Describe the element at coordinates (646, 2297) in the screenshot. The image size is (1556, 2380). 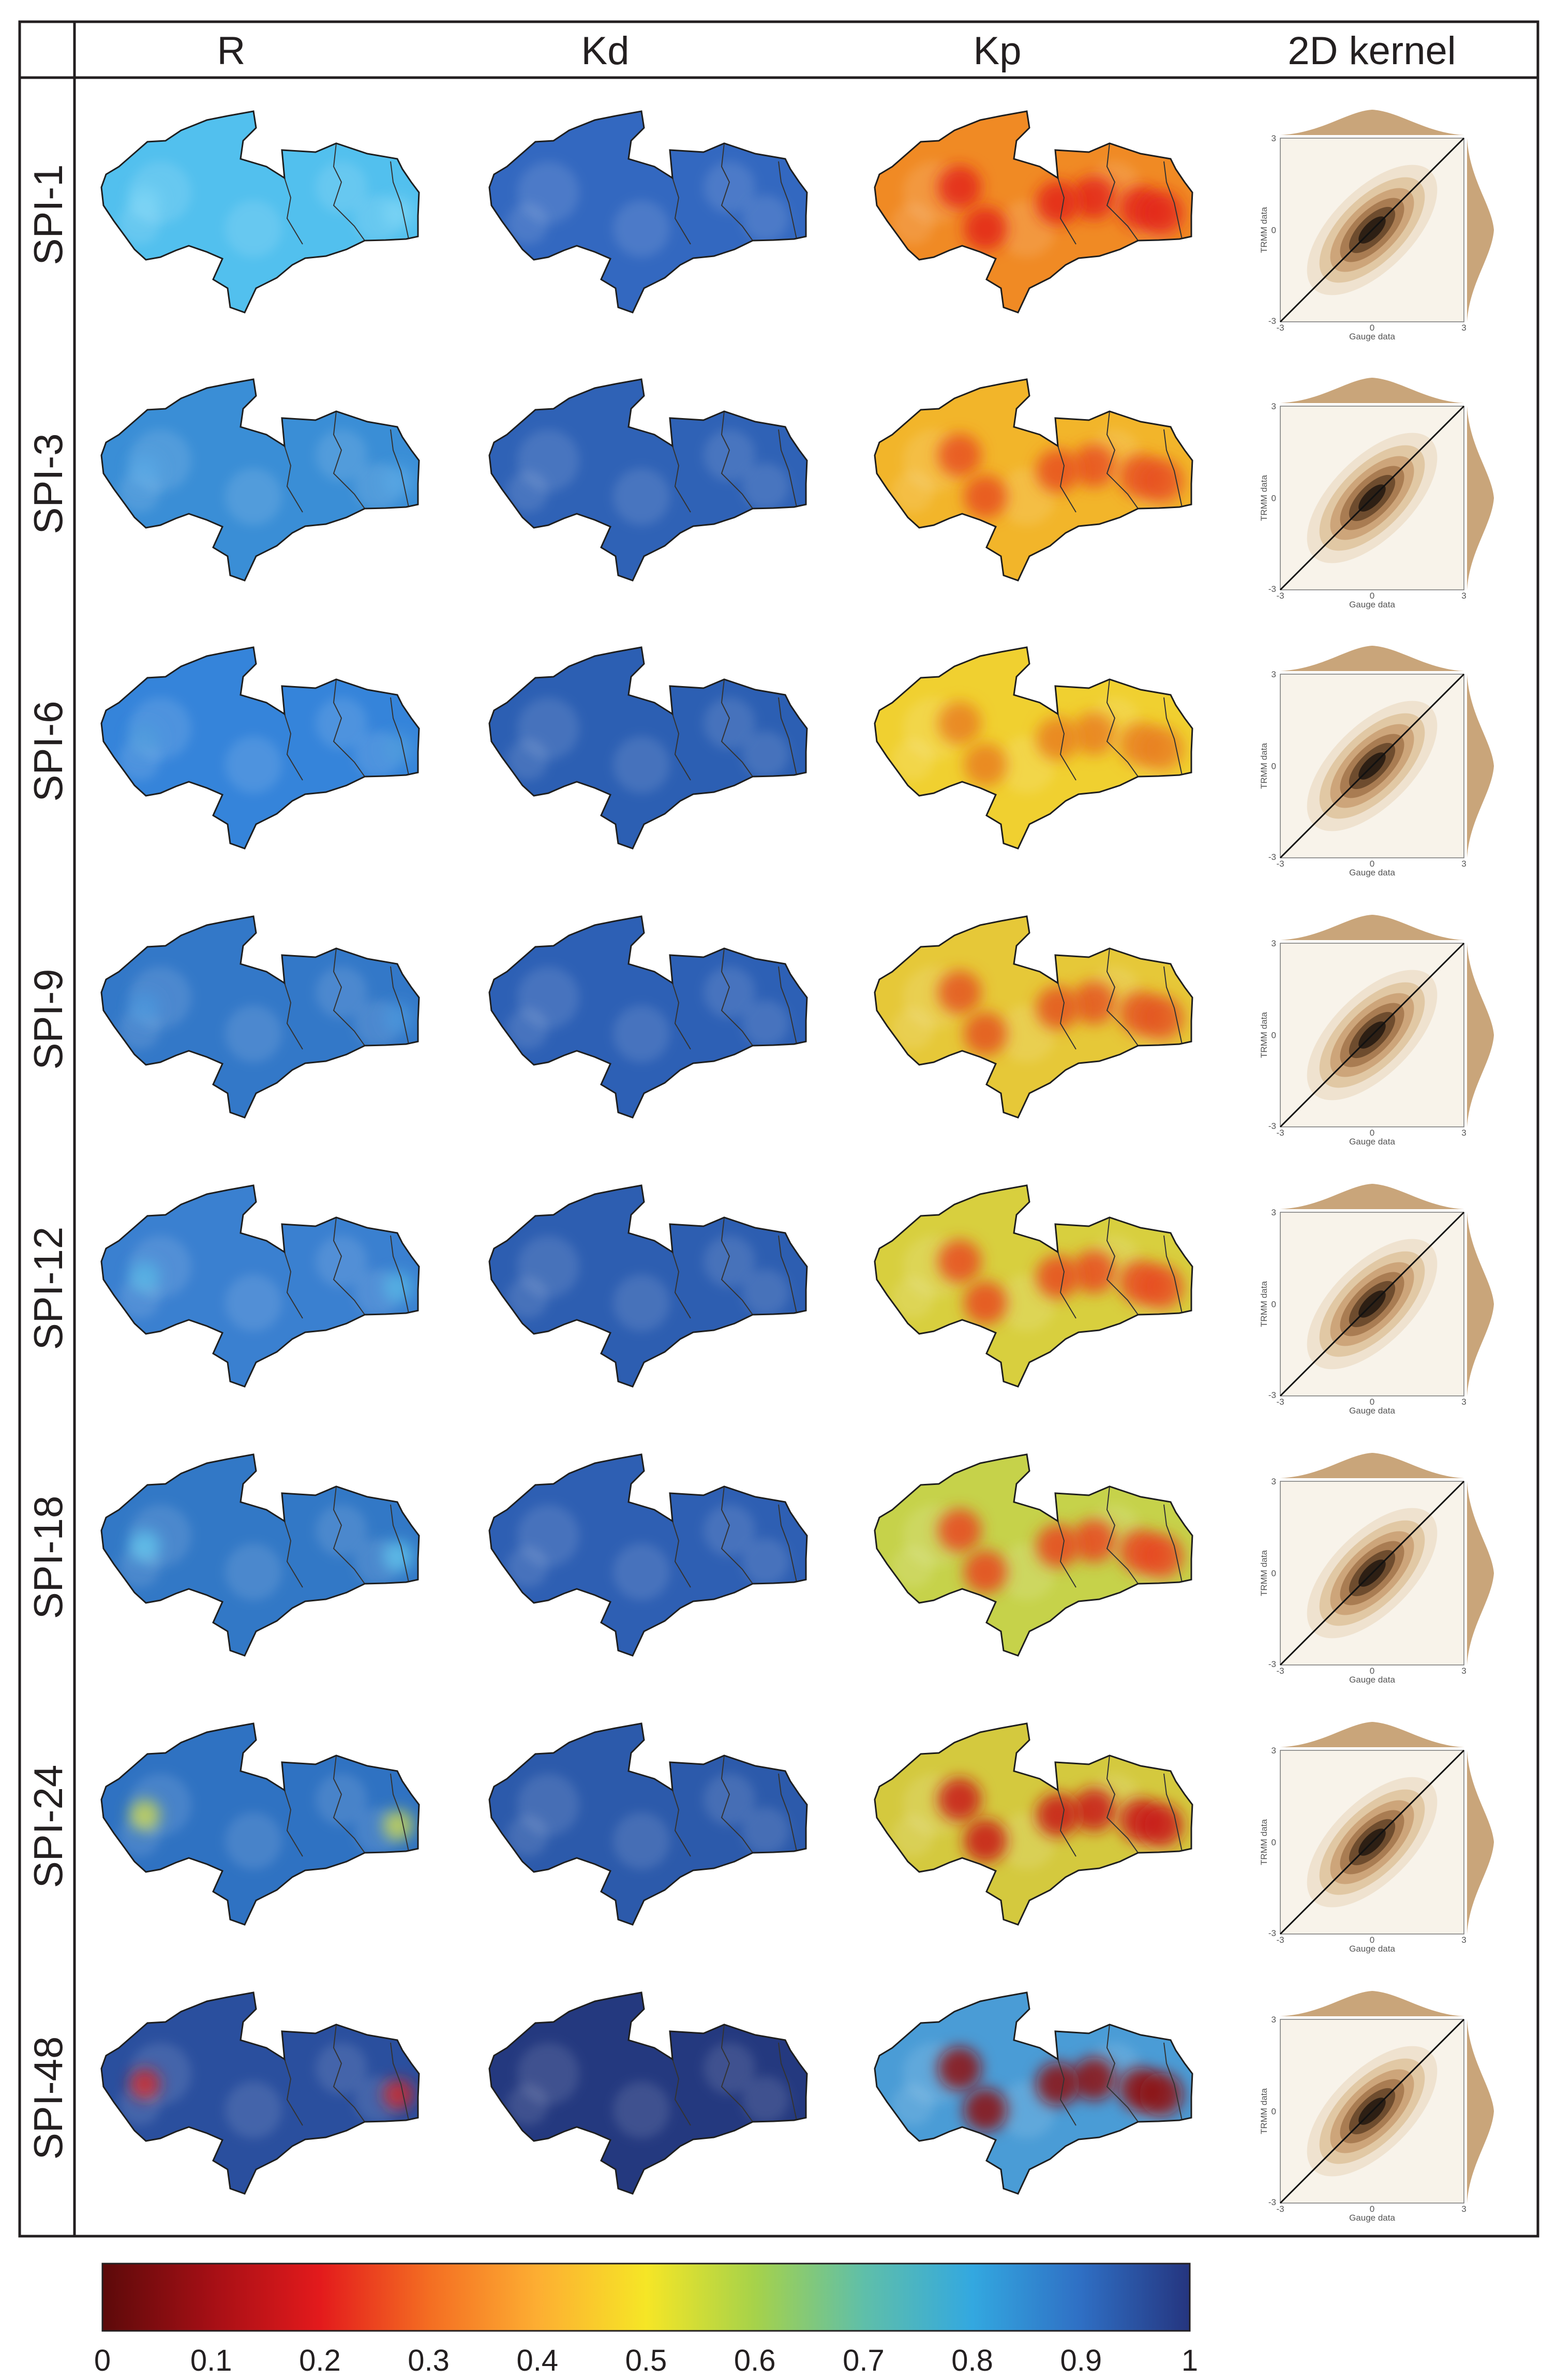
I see `colorbar-bar` at that location.